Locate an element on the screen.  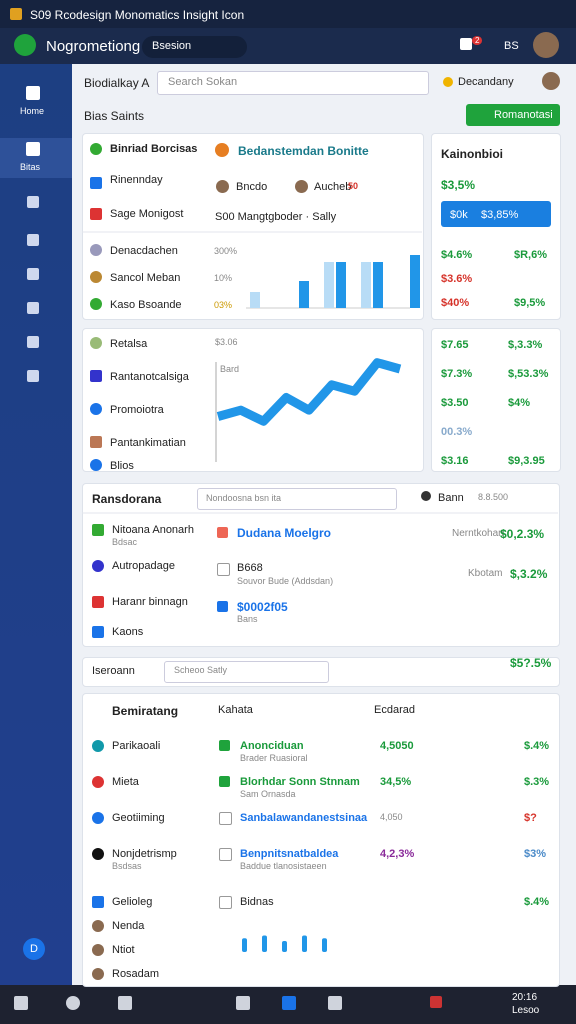
items-1: Bitas is located at coordinates (30, 167).